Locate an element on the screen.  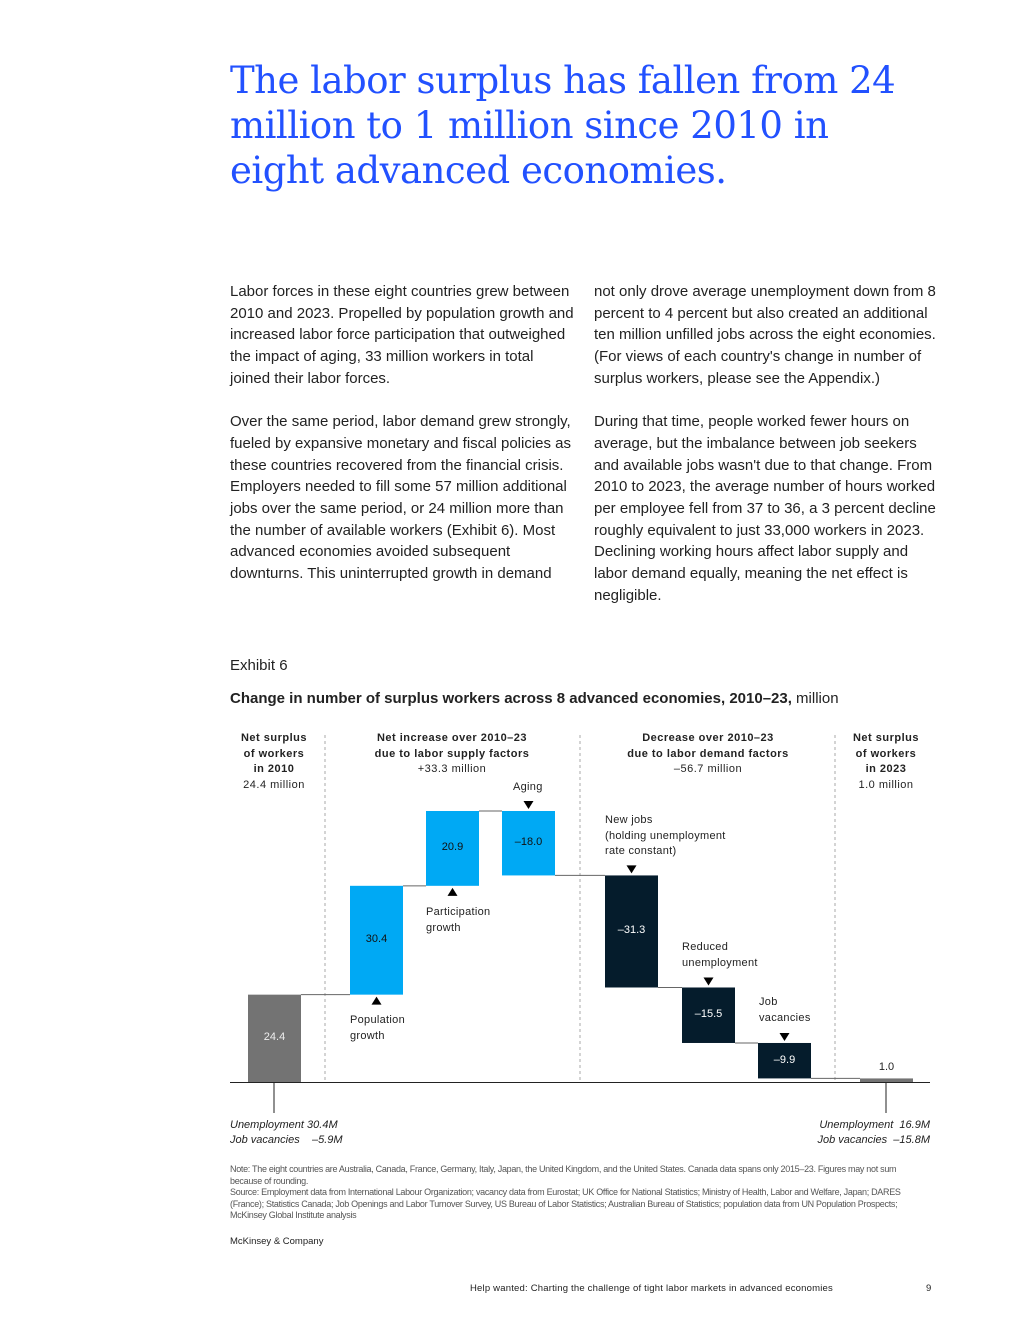
annotation-reduced-unemployment: Reduced unemployment is located at coordinates (720, 955).